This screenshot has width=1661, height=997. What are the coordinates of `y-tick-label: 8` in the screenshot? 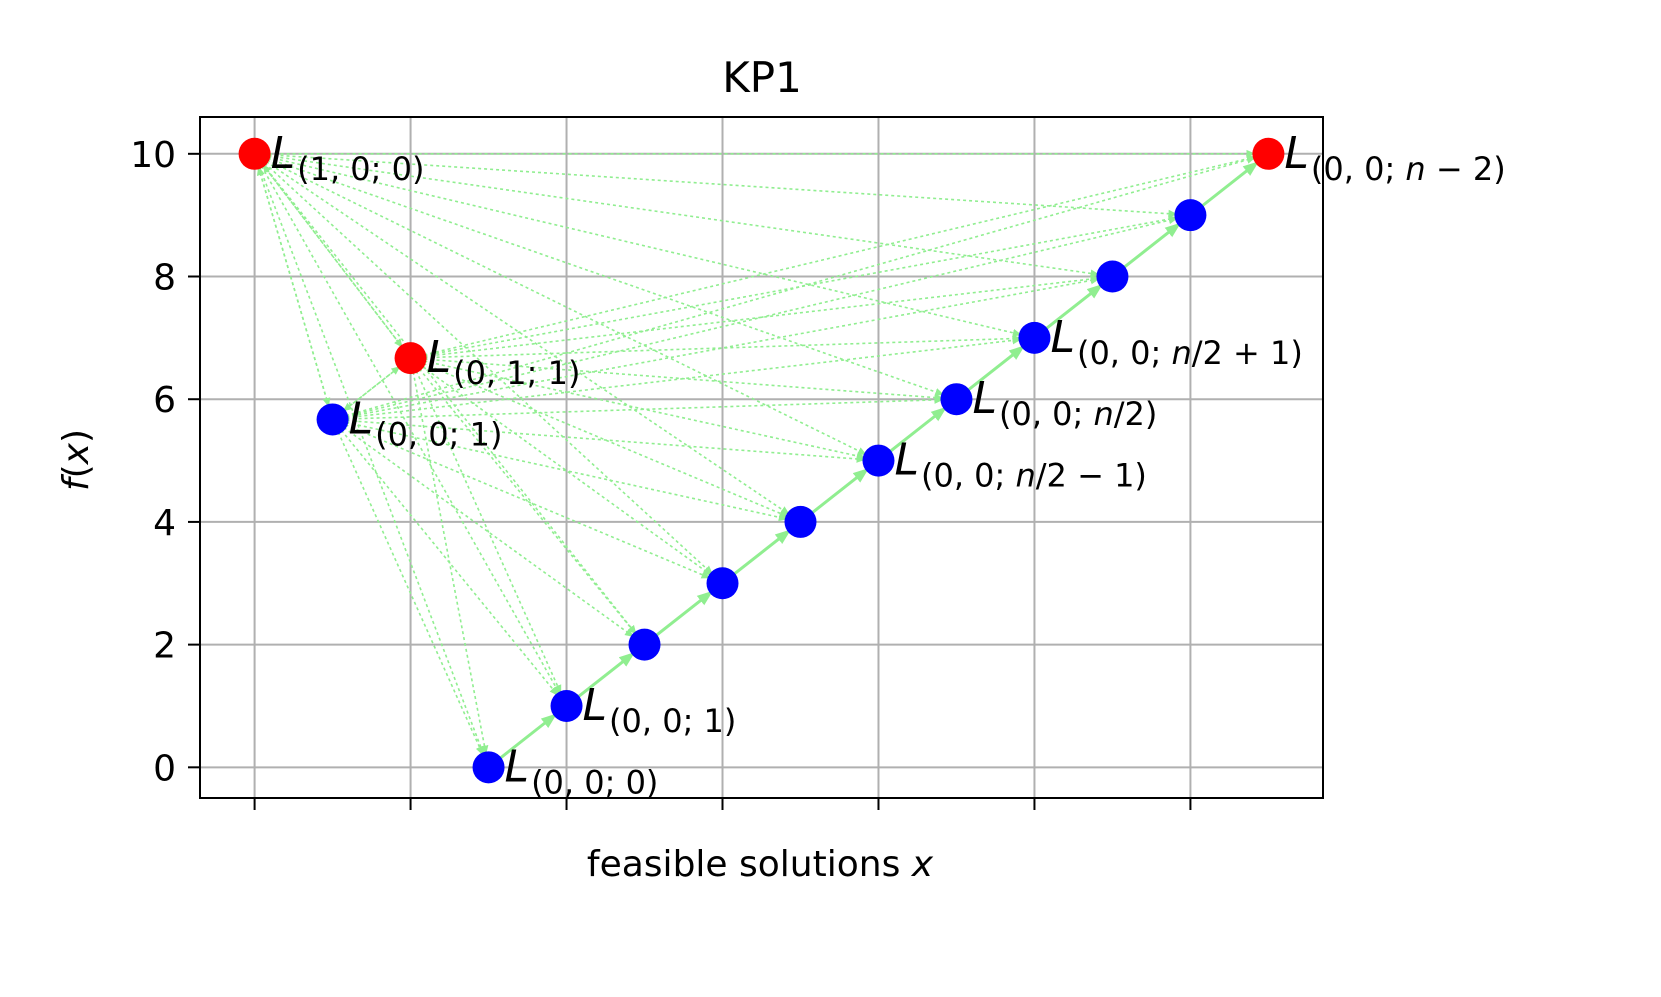 It's located at (164, 278).